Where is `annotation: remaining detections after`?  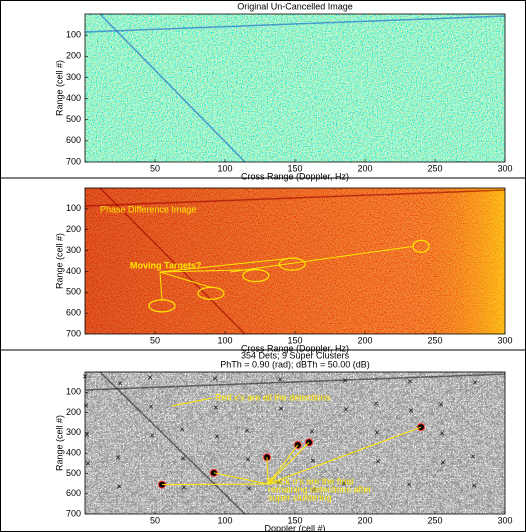
annotation: remaining detections after is located at coordinates (320, 489).